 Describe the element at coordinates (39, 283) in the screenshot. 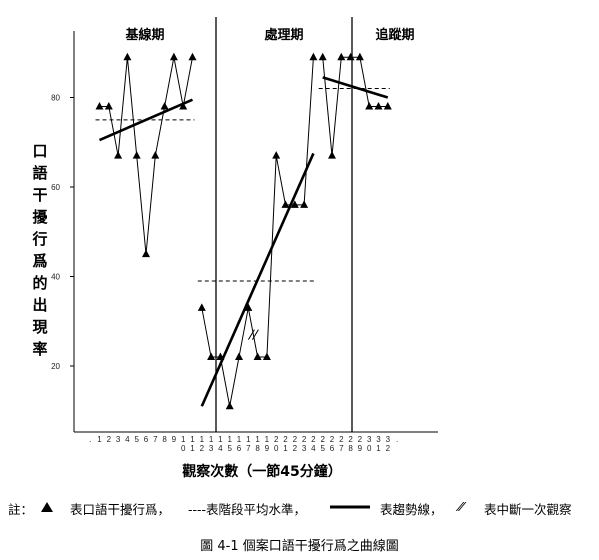

I see `y-axis-label-char: 的` at that location.